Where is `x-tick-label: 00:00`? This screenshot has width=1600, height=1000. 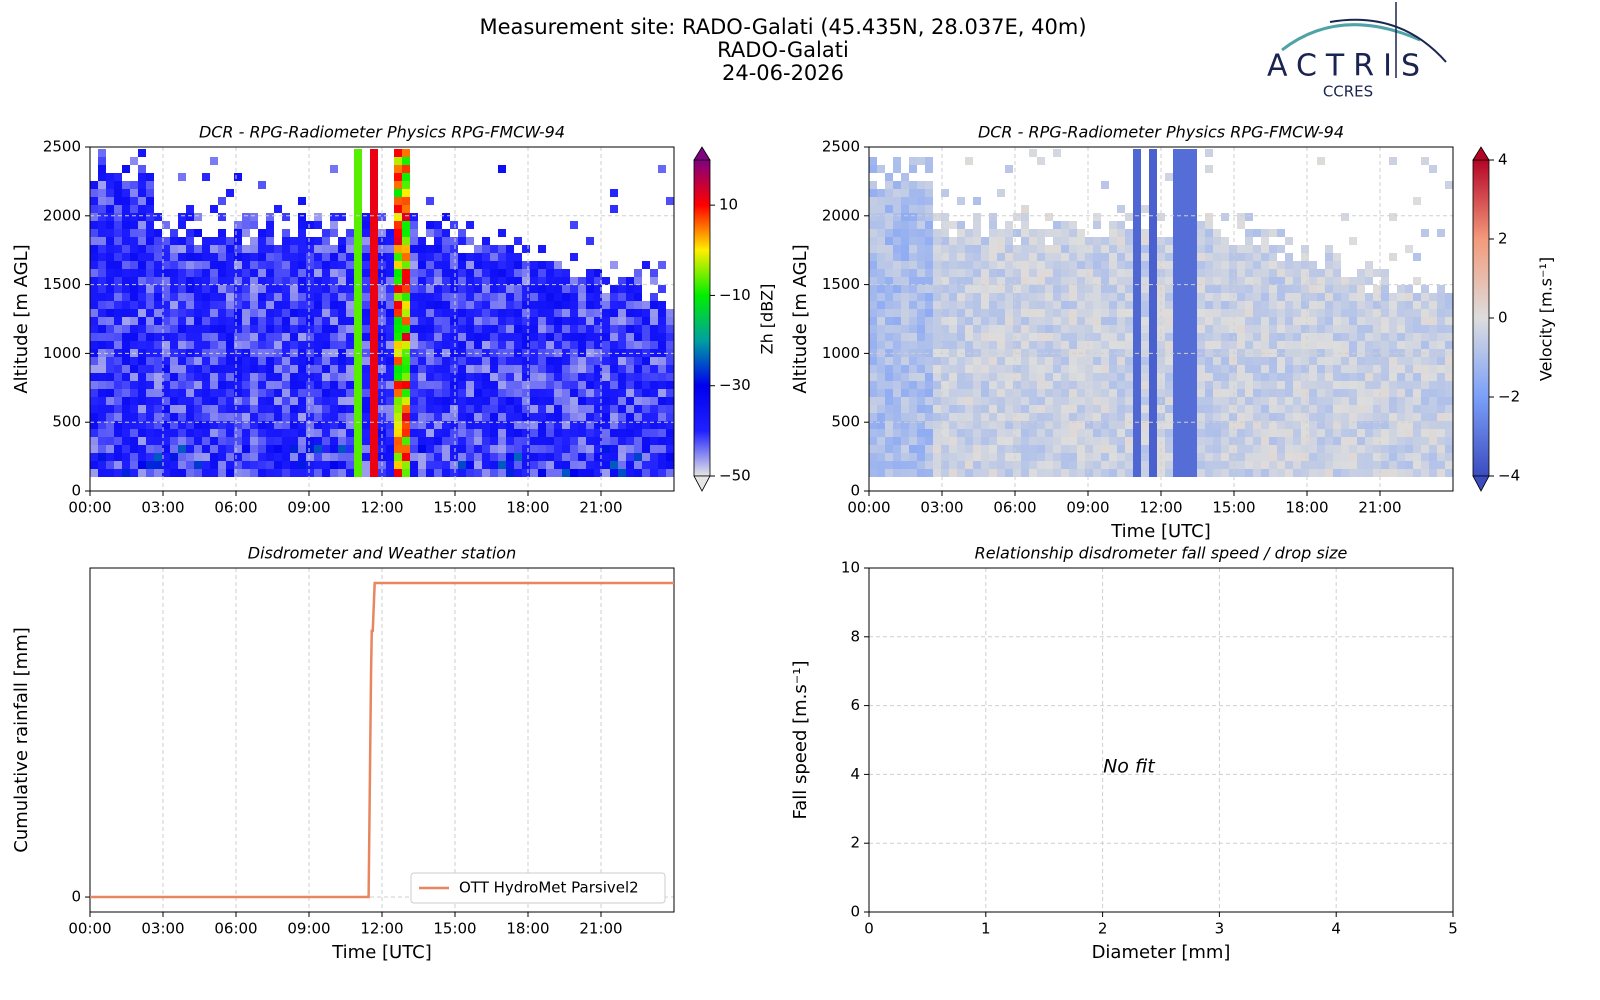 x-tick-label: 00:00 is located at coordinates (868, 508).